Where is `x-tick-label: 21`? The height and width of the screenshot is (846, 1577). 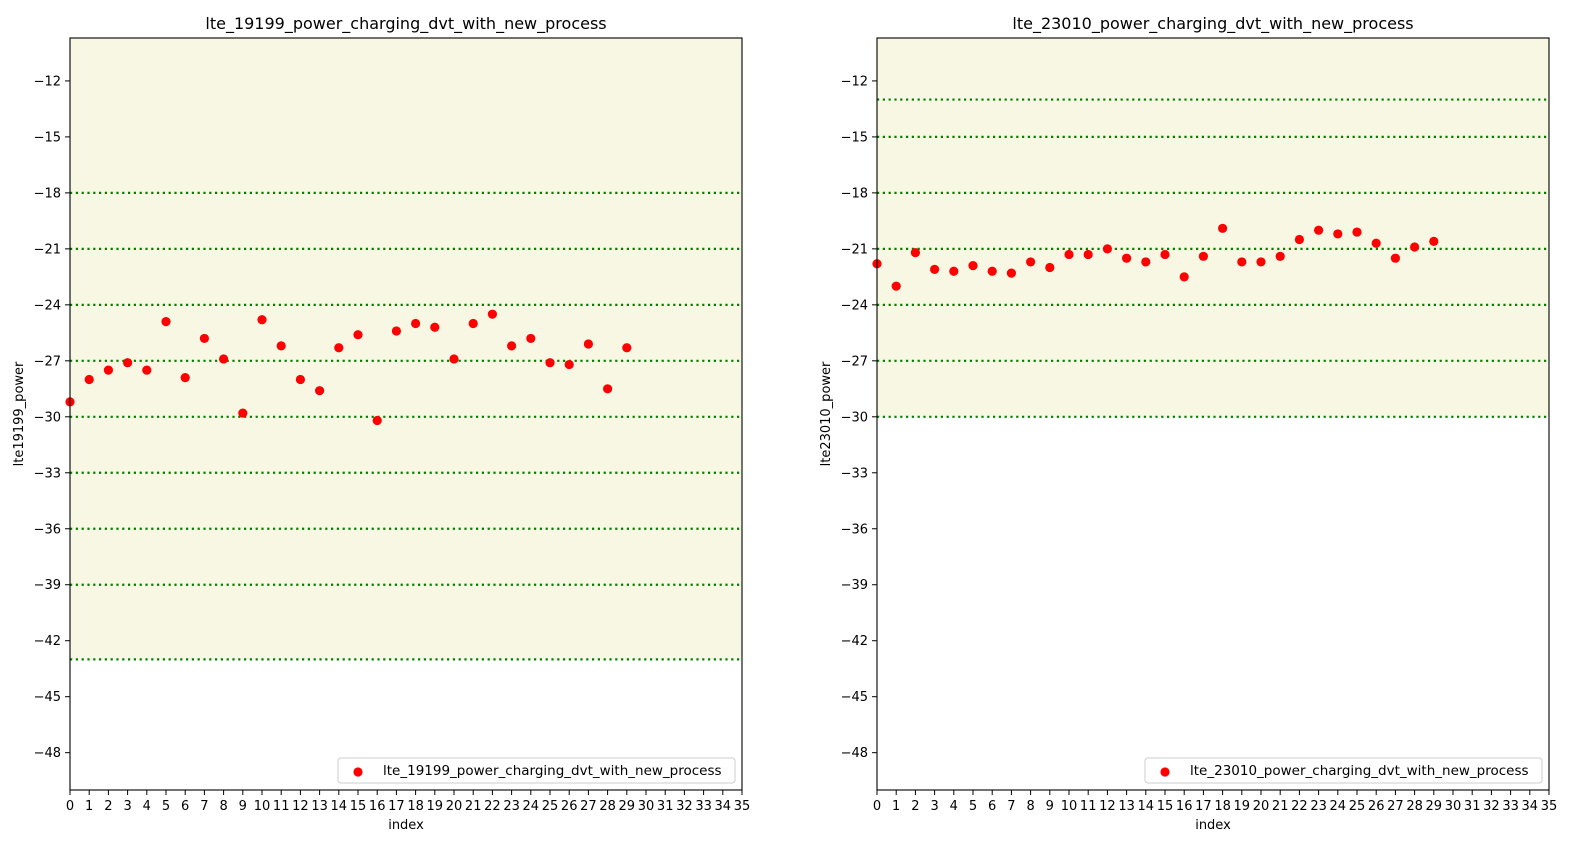
x-tick-label: 21 is located at coordinates (1280, 806).